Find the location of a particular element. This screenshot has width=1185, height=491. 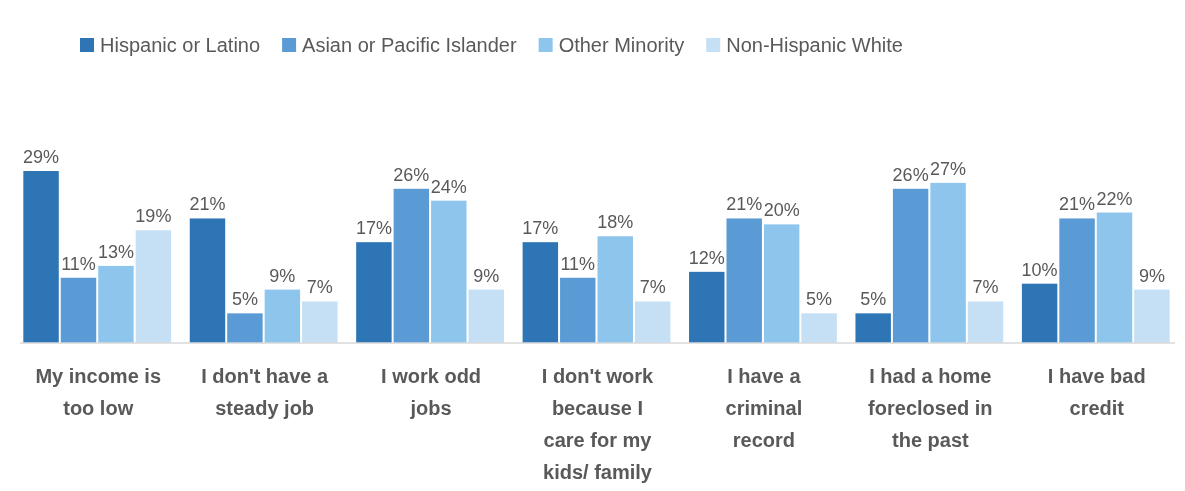

x-tick-label: I have bad credit is located at coordinates (1096, 392).